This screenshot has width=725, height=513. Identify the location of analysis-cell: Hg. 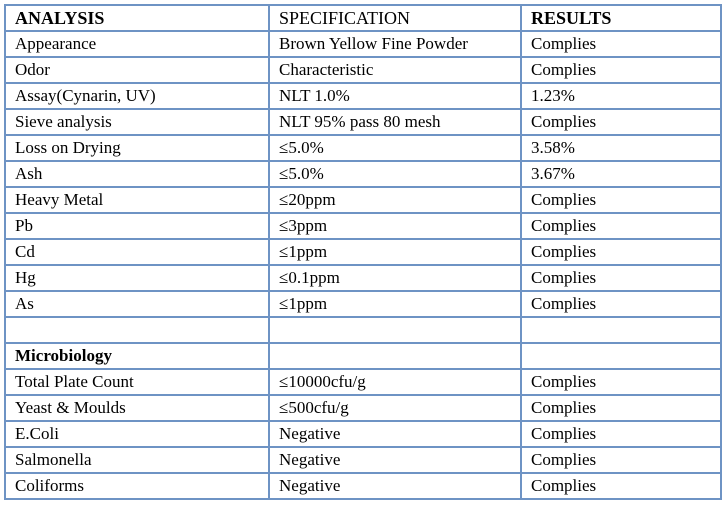
(137, 278).